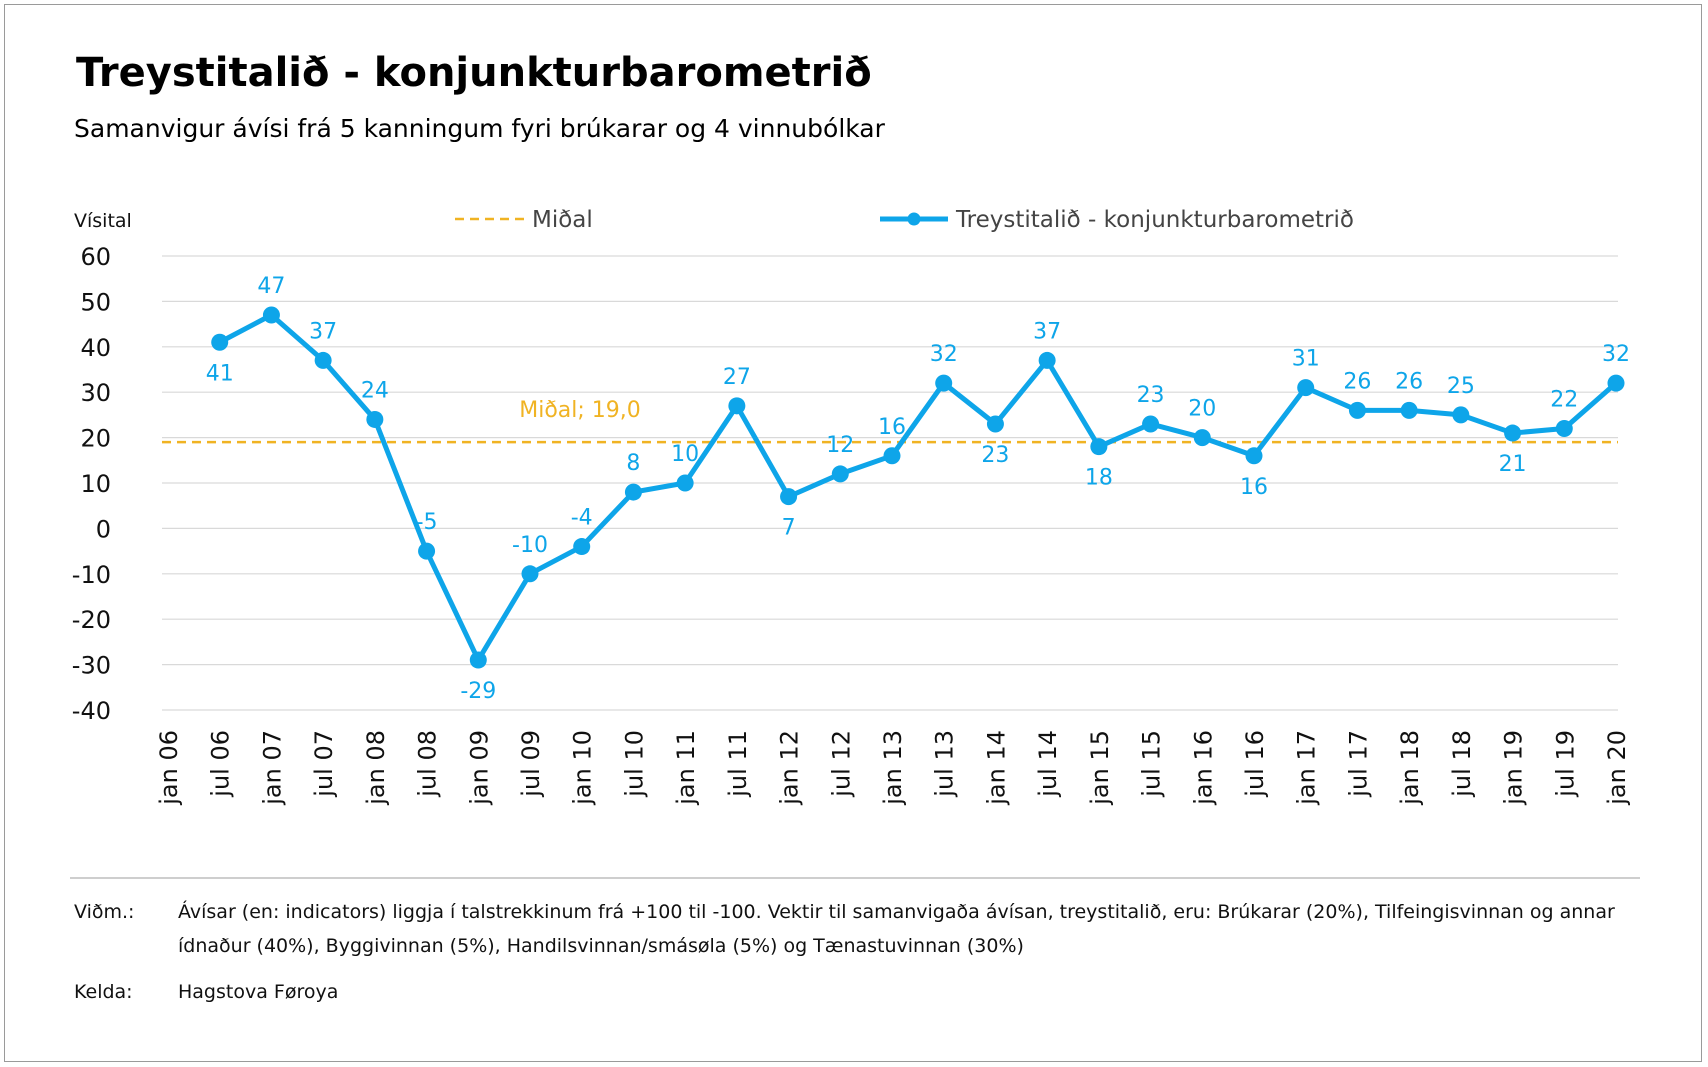  Describe the element at coordinates (1616, 354) in the screenshot. I see `data-label: 32` at that location.